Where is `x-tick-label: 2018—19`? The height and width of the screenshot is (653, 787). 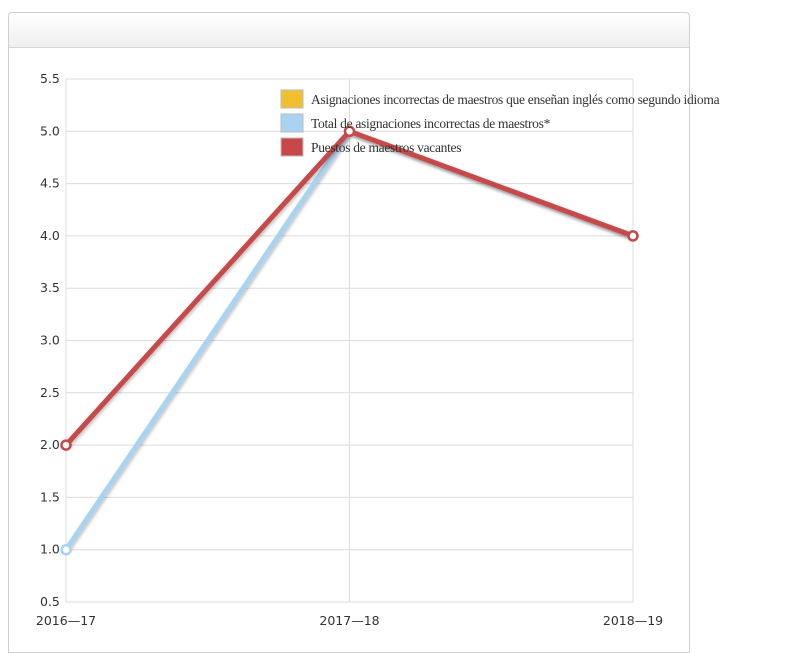
x-tick-label: 2018—19 is located at coordinates (633, 620).